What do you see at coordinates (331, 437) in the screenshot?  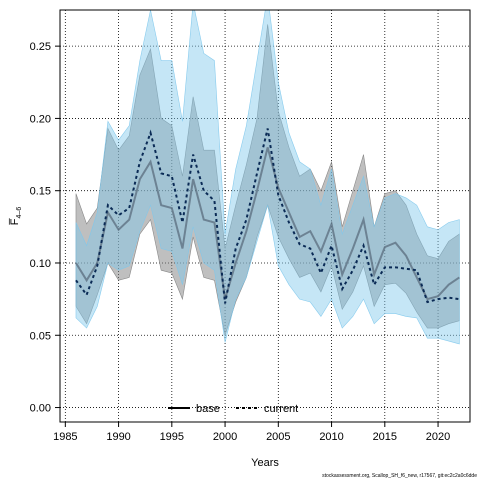 I see `x-tick-label: 2010` at bounding box center [331, 437].